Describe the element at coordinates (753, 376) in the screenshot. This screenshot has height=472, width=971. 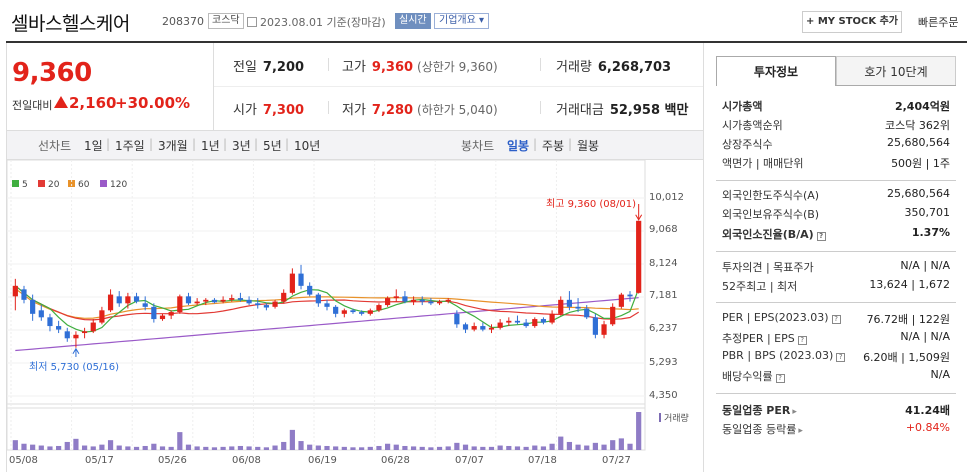
I see `info-key: 배당수익률?` at that location.